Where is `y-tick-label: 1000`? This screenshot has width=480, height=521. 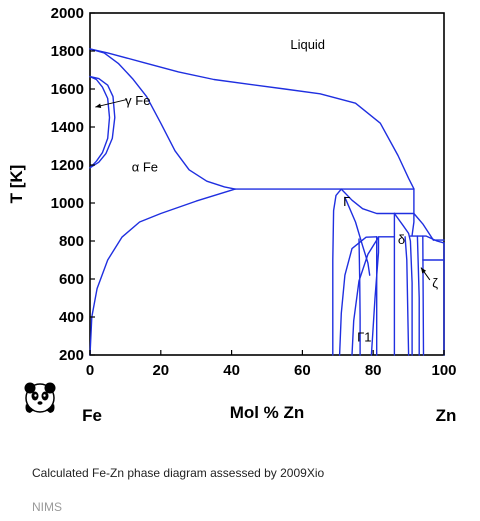 y-tick-label: 1000 is located at coordinates (67, 203).